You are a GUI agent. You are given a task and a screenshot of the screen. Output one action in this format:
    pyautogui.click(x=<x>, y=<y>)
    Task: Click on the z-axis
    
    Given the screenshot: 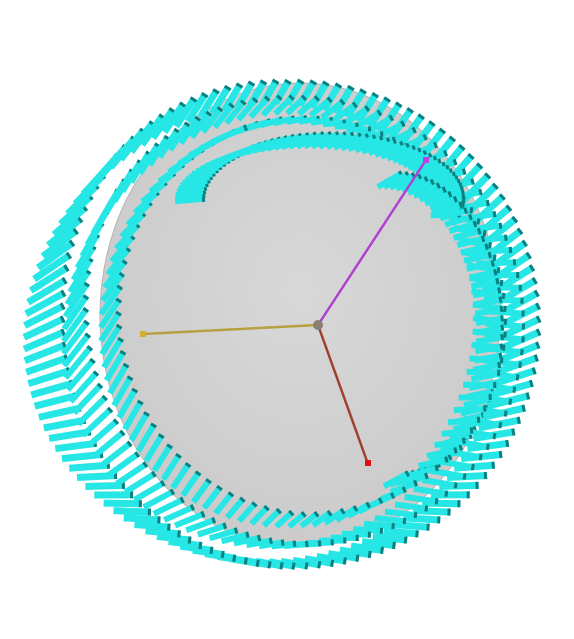 What is the action you would take?
    pyautogui.click(x=343, y=394)
    